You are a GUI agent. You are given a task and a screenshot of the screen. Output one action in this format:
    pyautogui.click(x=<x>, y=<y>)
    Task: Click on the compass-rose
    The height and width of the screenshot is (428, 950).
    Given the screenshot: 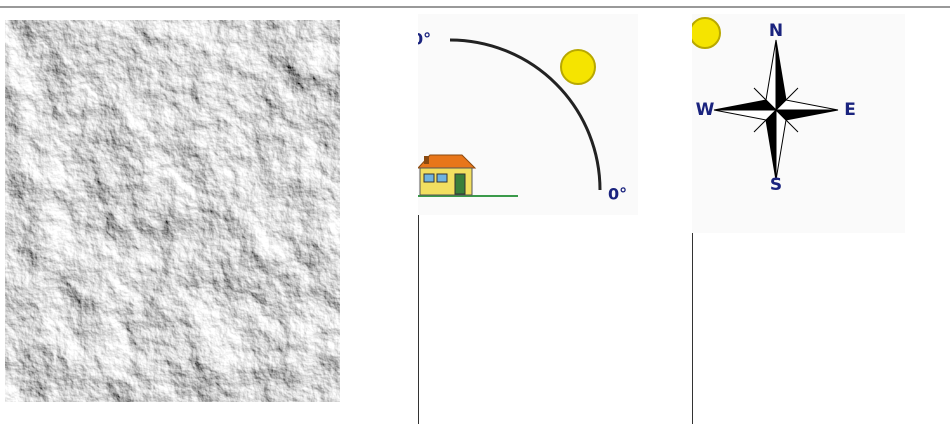 What is the action you would take?
    pyautogui.click(x=776, y=110)
    